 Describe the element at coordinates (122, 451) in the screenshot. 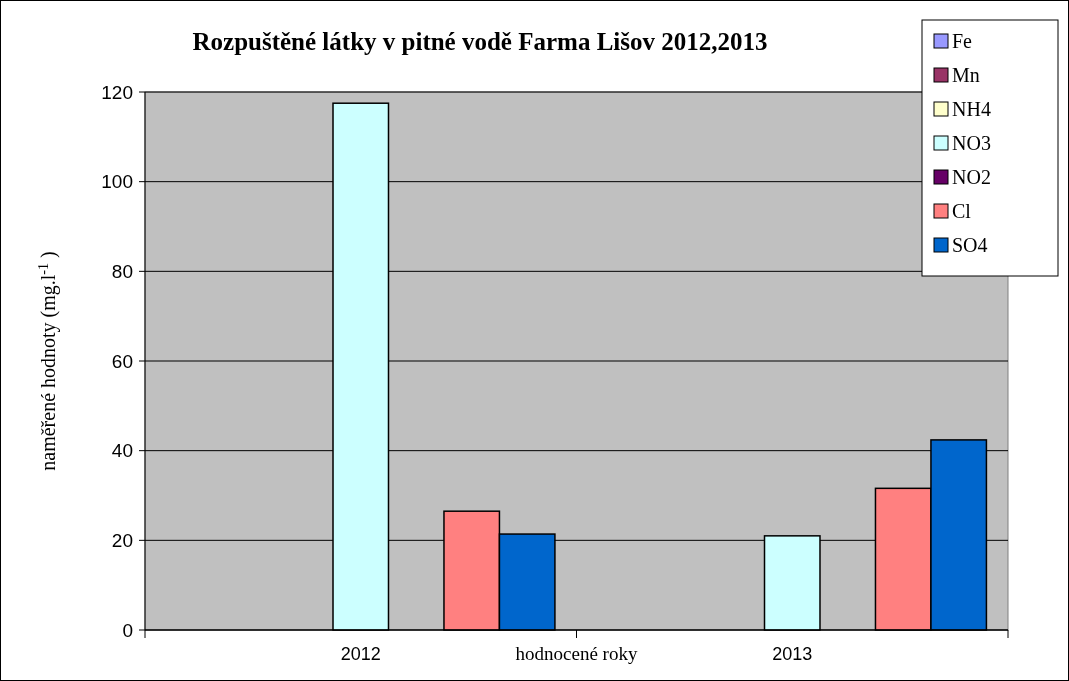

I see `y-tick-label: 40` at that location.